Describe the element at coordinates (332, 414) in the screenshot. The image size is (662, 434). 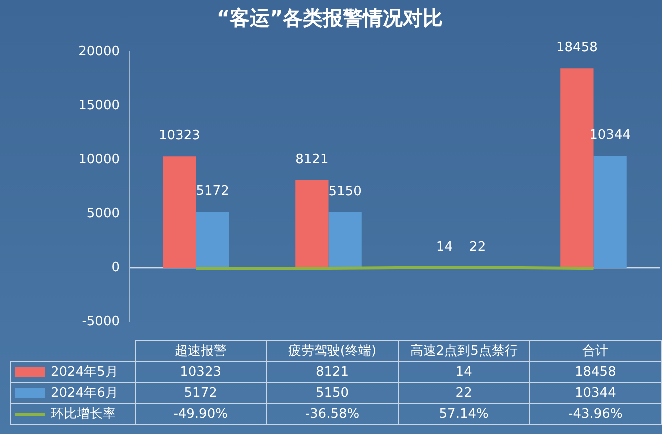
I see `data-label: -36.58%` at that location.